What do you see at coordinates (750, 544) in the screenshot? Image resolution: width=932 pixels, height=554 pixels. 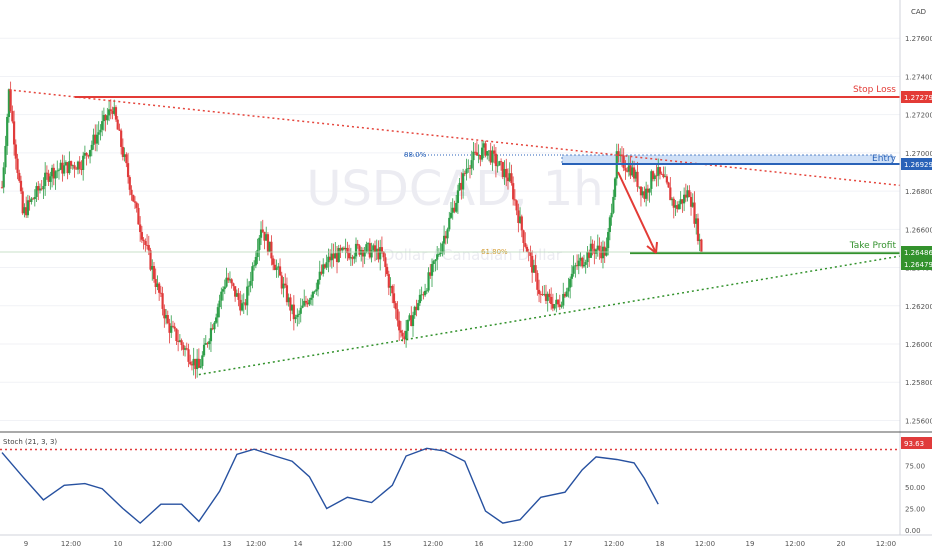 I see `time-label: 19` at bounding box center [750, 544].